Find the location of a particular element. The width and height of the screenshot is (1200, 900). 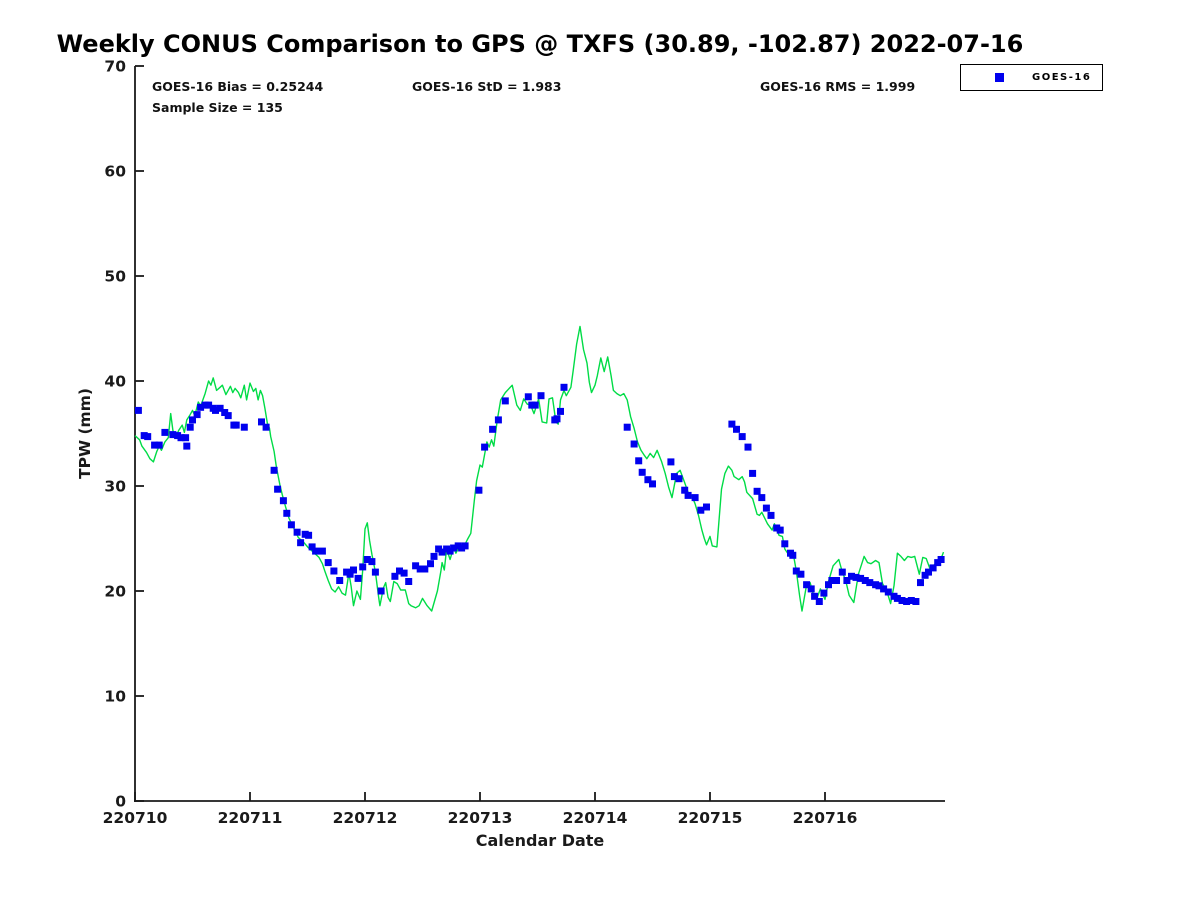

x-tick-label: 220713 is located at coordinates (480, 818).